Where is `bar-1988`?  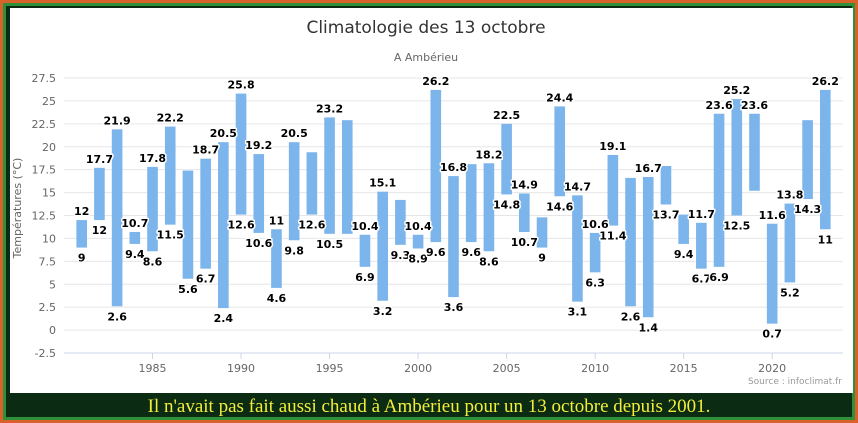 bar-1988 is located at coordinates (205, 213).